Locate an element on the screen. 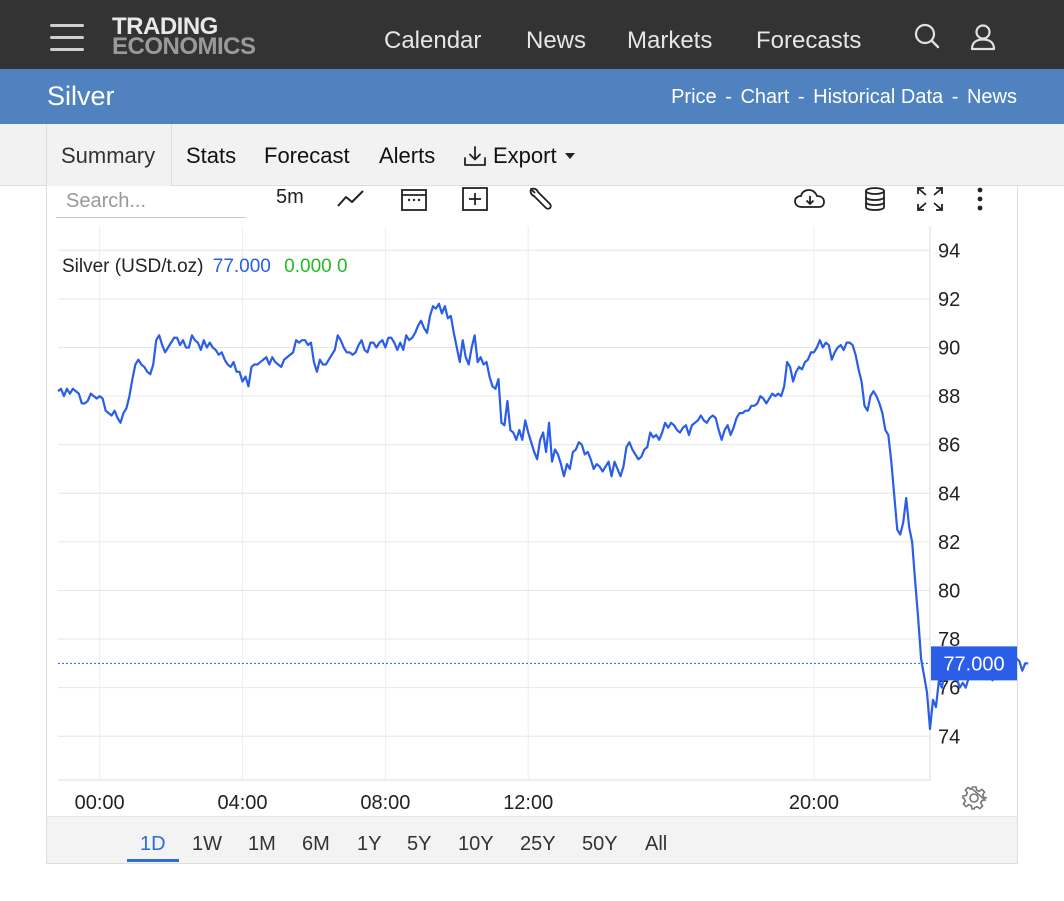 The width and height of the screenshot is (1064, 901). last-price-marker is located at coordinates (974, 663).